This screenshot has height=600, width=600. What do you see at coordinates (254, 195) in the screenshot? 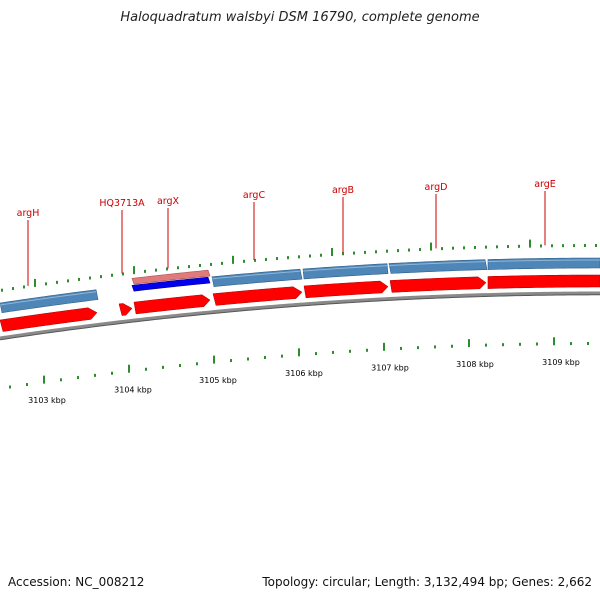
I see `gene-label-argc: argC` at bounding box center [254, 195].